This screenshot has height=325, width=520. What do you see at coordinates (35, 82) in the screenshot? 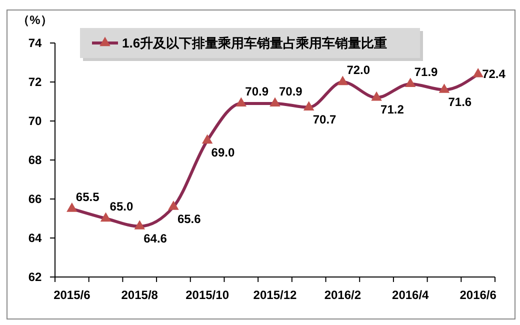
I see `y-tick-label: 72` at bounding box center [35, 82].